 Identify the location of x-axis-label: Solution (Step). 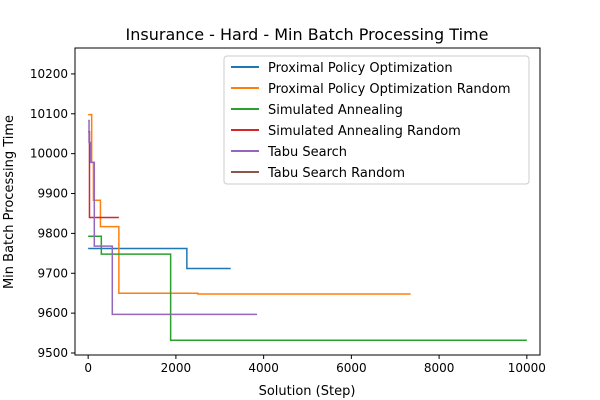
(307, 391).